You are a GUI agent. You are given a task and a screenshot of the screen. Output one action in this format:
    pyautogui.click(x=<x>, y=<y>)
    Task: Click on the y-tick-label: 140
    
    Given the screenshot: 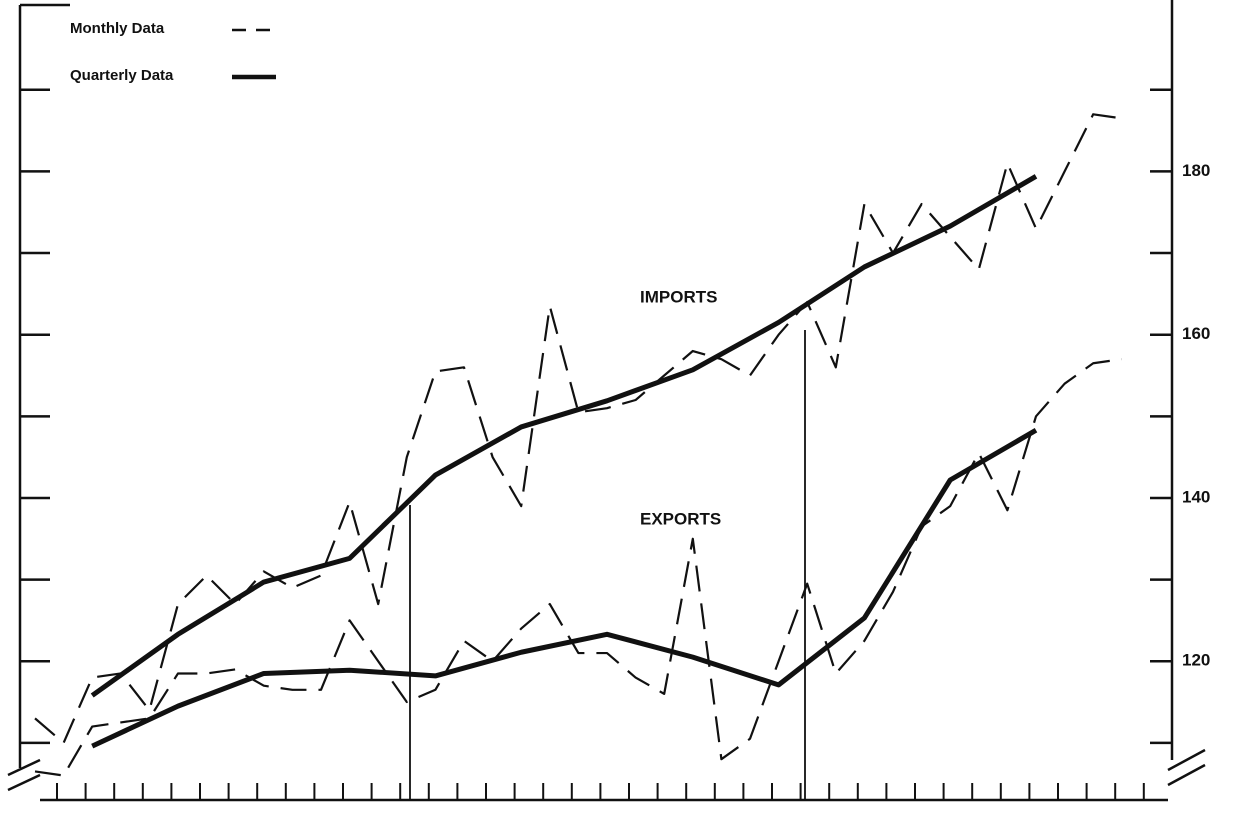 What is the action you would take?
    pyautogui.click(x=1196, y=496)
    